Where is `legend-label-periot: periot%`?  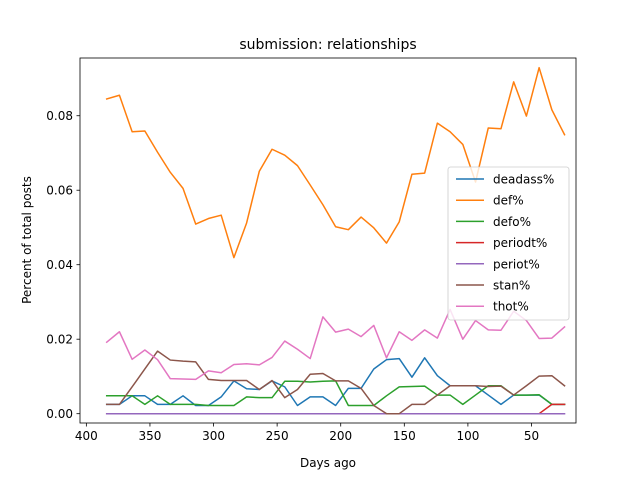 legend-label-periot: periot% is located at coordinates (516, 264).